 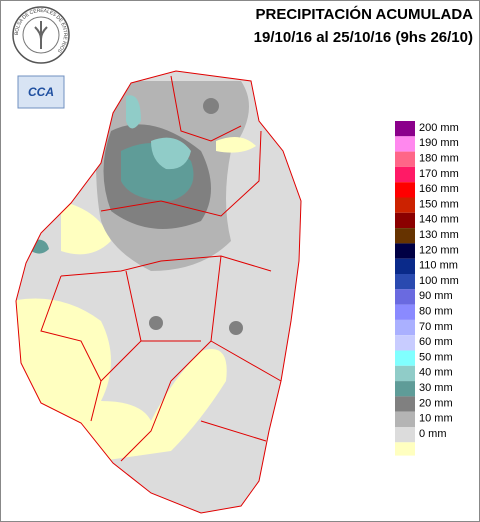 What do you see at coordinates (436, 327) in the screenshot?
I see `legend-label: 70 mm` at bounding box center [436, 327].